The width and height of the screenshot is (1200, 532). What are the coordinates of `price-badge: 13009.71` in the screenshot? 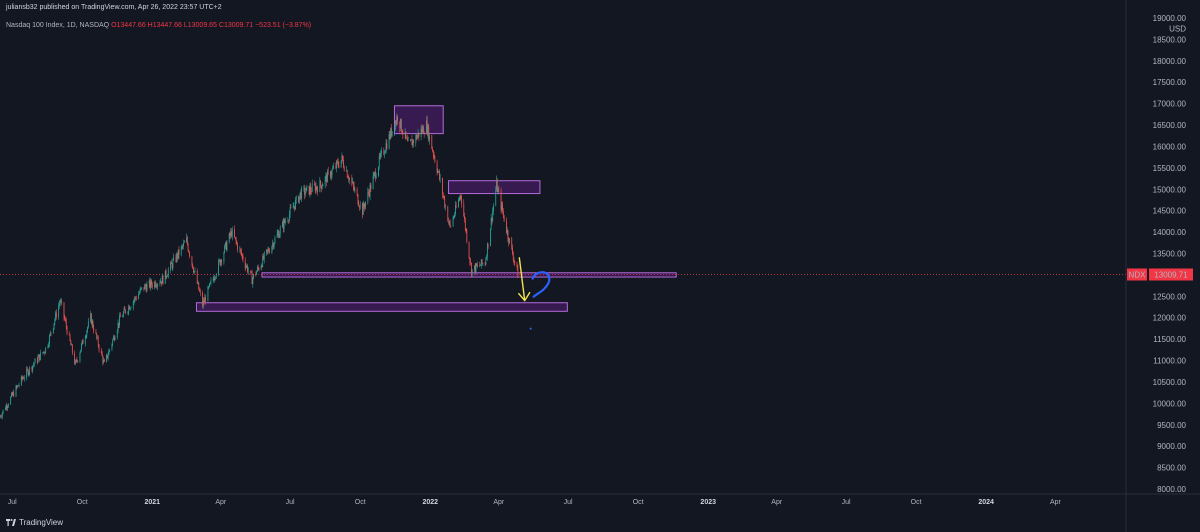 It's located at (1171, 274).